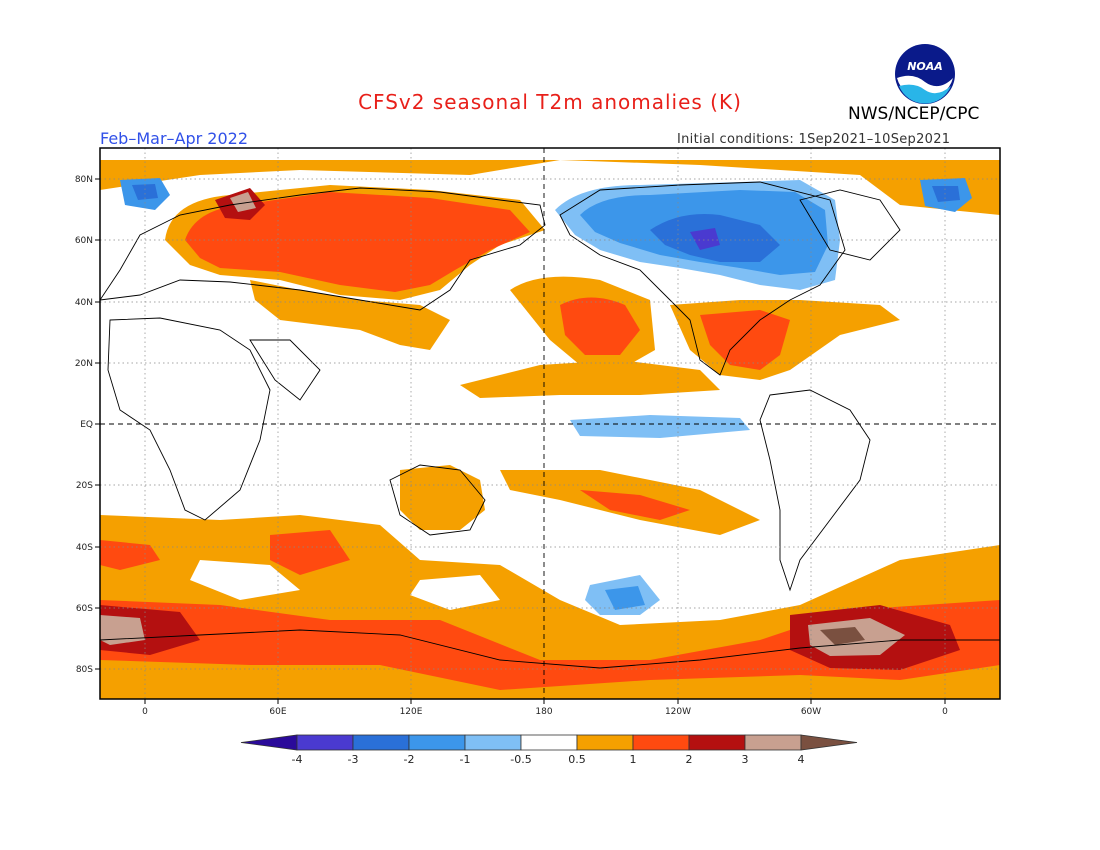  What do you see at coordinates (465, 759) in the screenshot?
I see `colorbar-label: -1` at bounding box center [465, 759].